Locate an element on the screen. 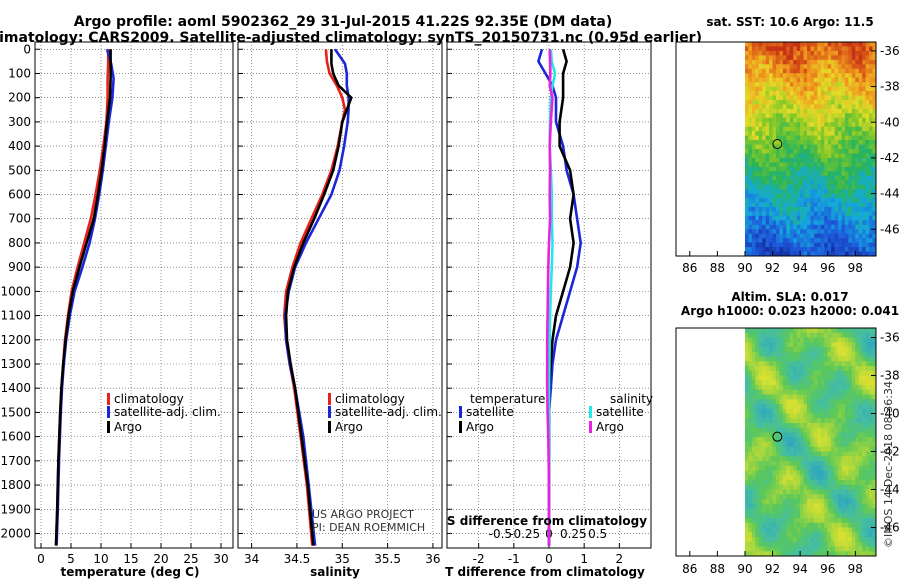 The height and width of the screenshot is (580, 900). t-difference-xlabel: T difference from climatology is located at coordinates (545, 572).